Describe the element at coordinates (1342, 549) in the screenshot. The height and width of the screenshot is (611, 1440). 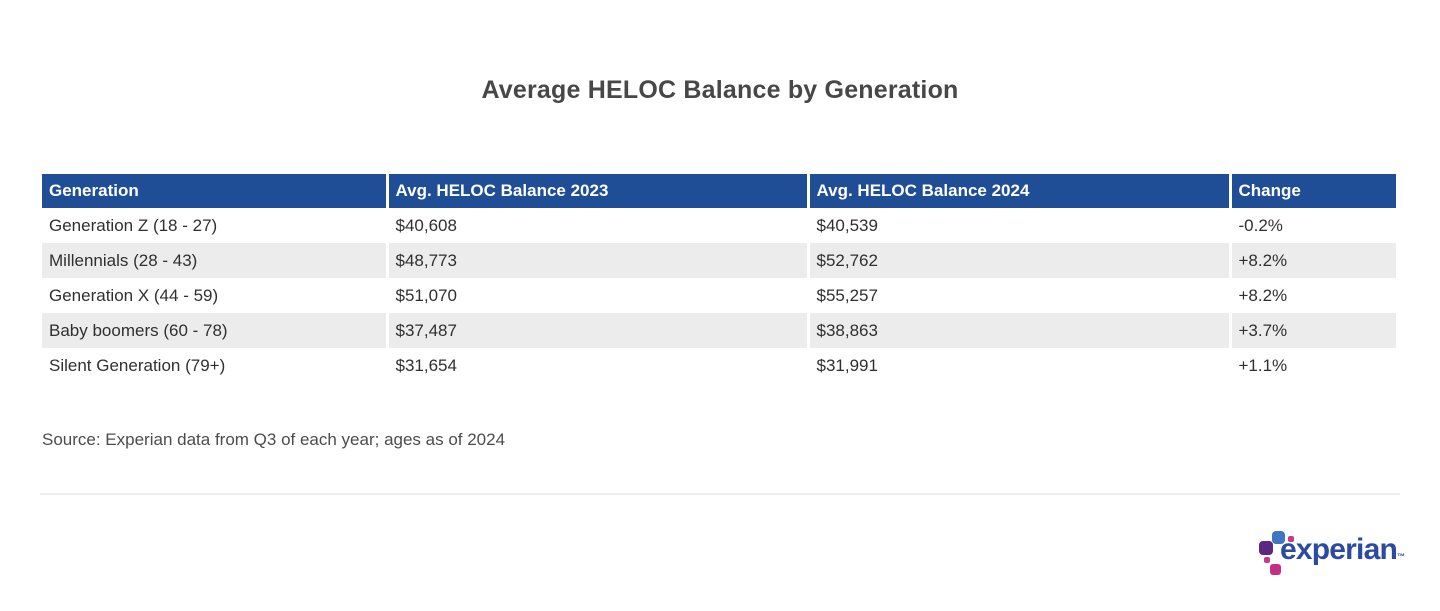
I see `experian-wordmark: experian™` at that location.